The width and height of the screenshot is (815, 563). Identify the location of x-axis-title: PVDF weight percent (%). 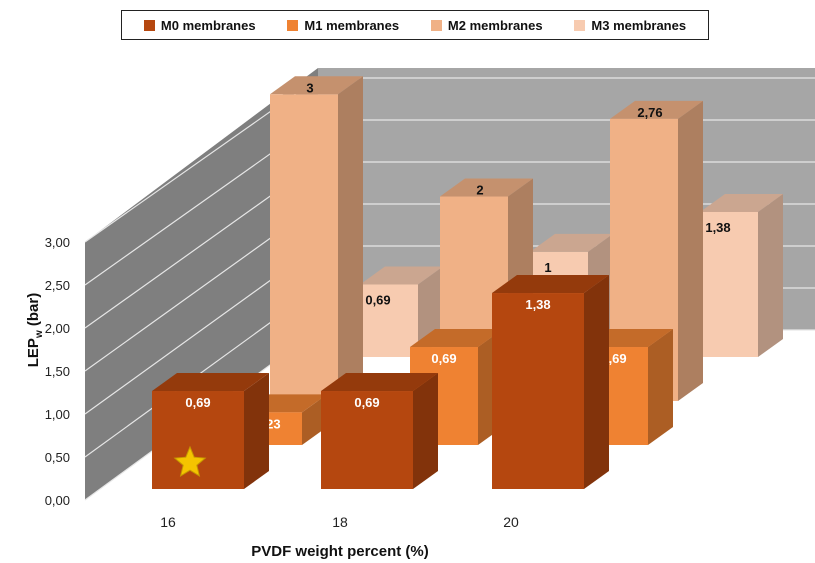
(340, 551).